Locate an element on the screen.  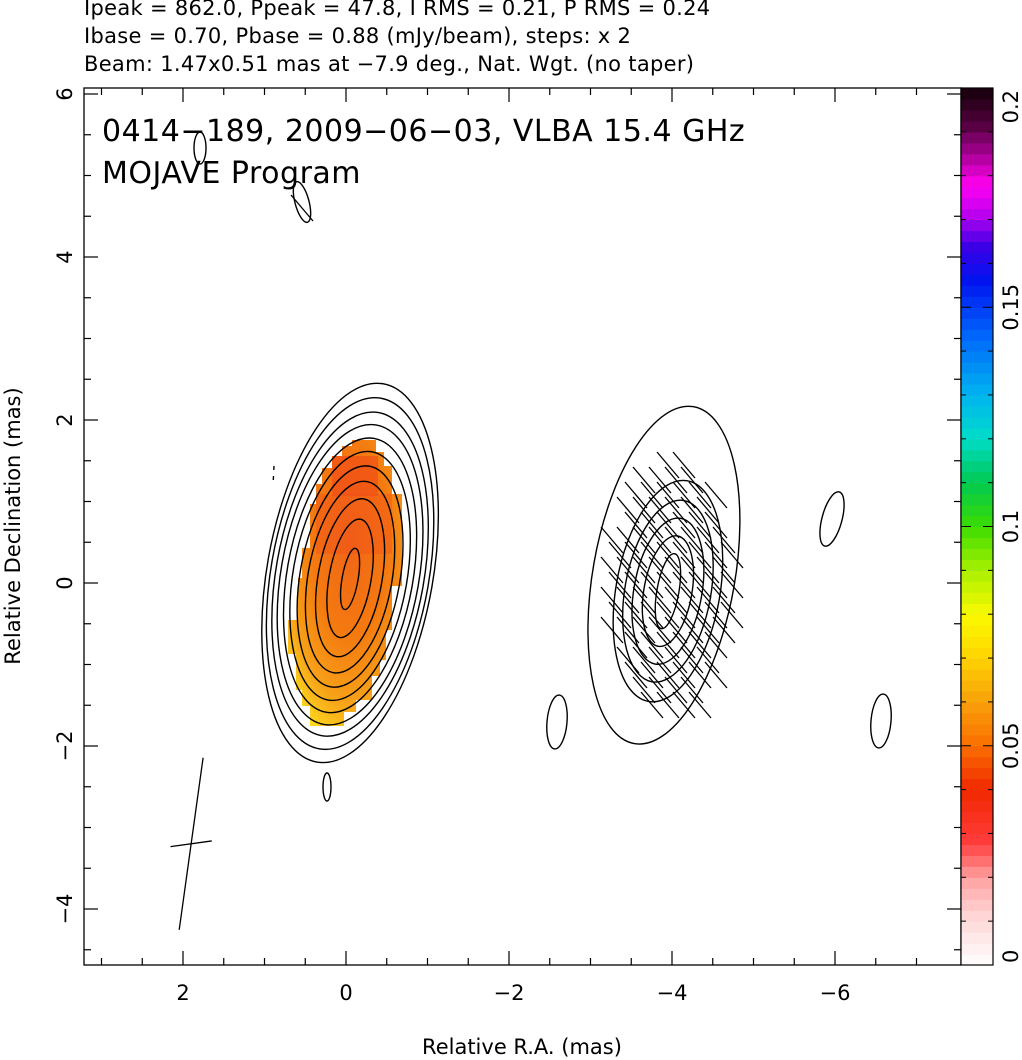
x-tick-label: −4 is located at coordinates (672, 993).